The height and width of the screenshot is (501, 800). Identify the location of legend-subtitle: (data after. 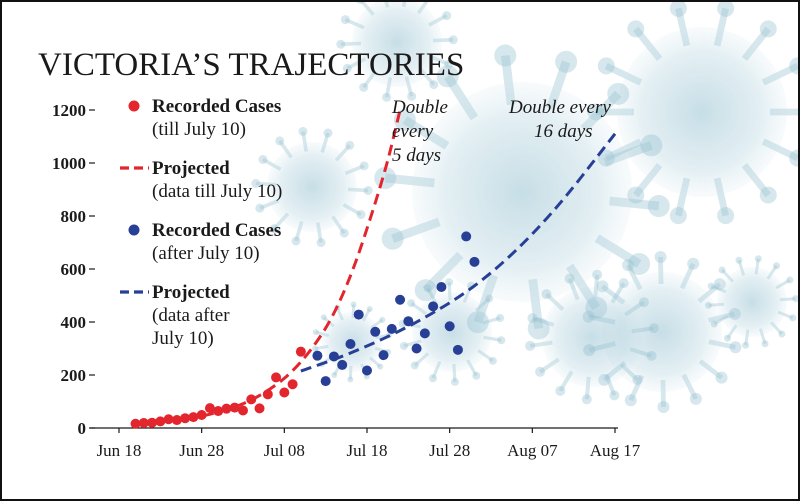
(191, 315).